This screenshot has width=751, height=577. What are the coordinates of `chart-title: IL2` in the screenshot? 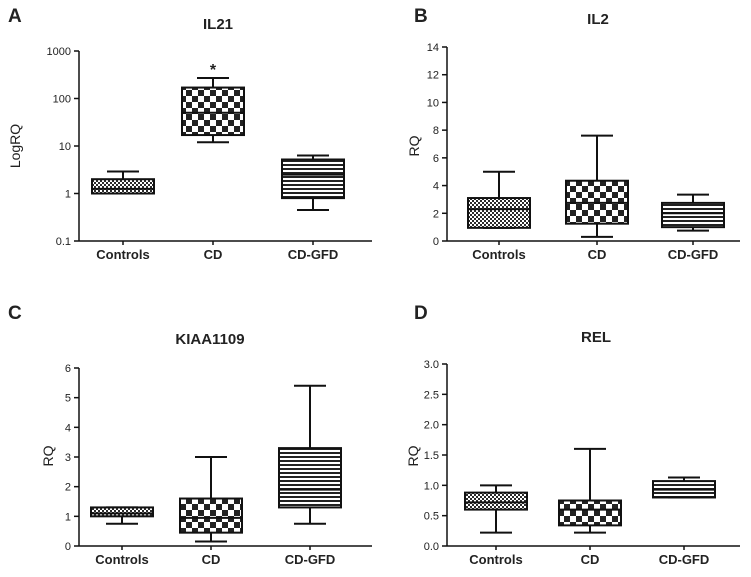 It's located at (598, 19).